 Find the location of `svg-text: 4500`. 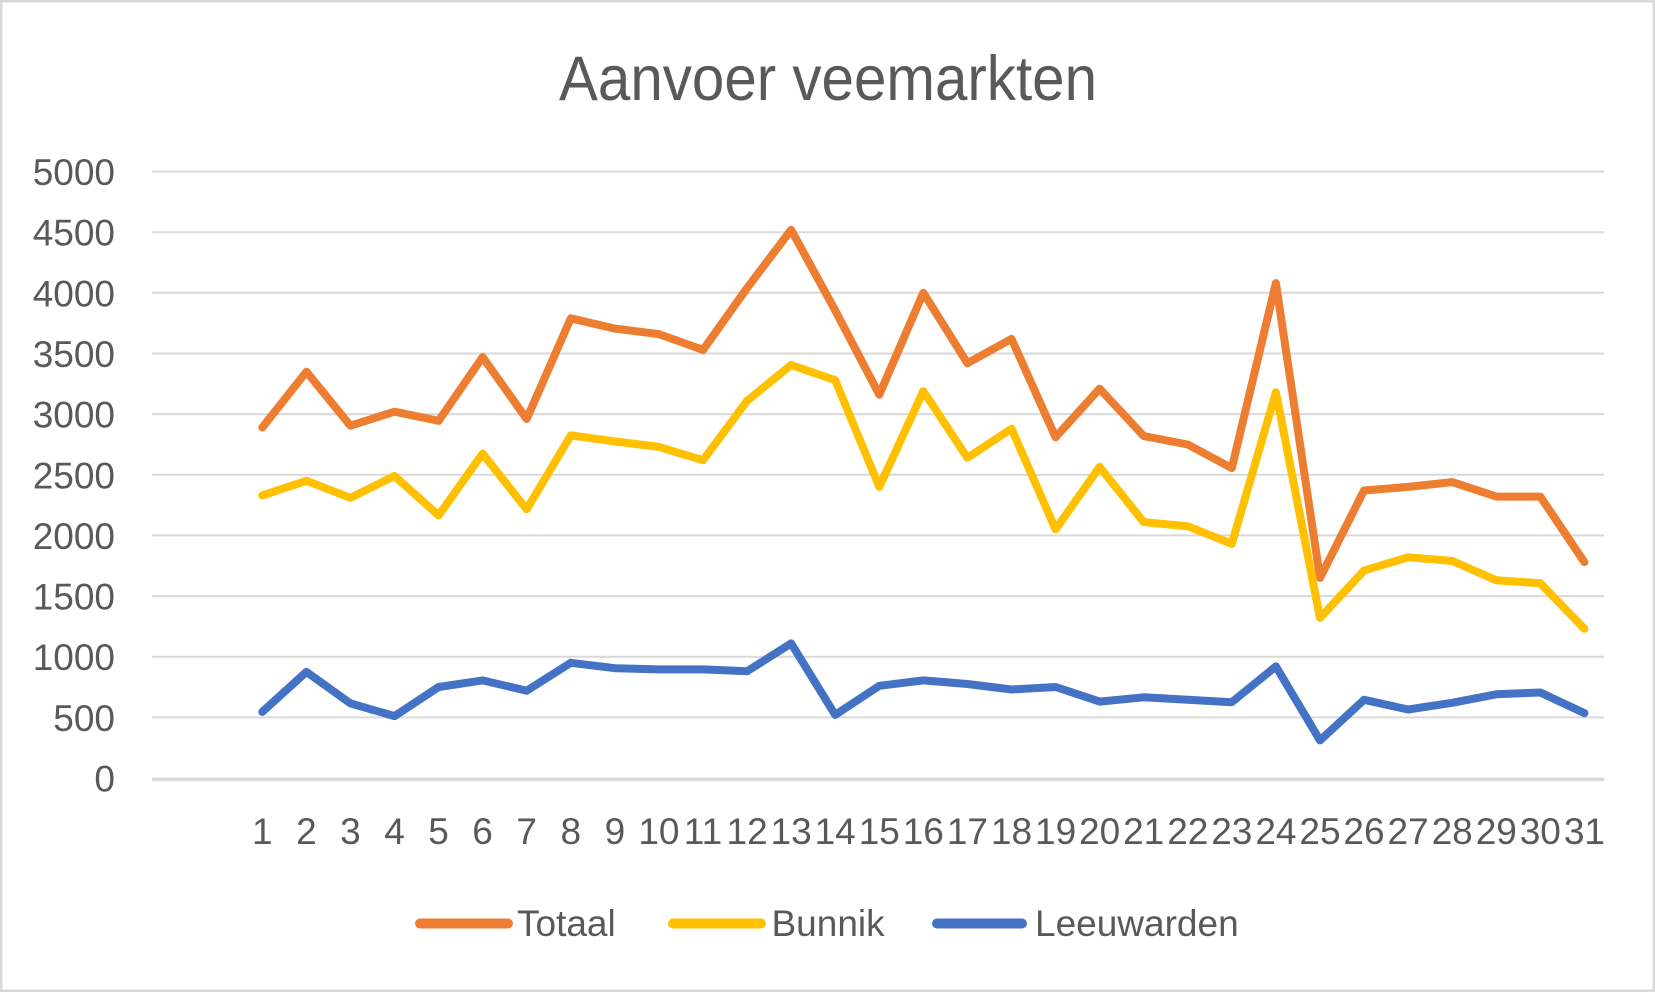

svg-text: 4500 is located at coordinates (74, 233).